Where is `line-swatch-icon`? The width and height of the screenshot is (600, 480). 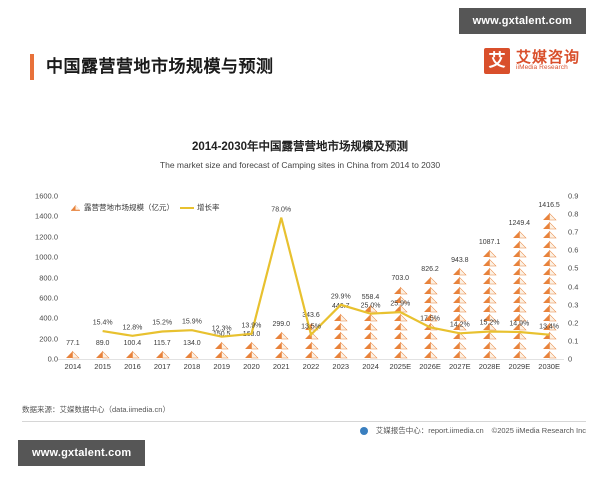 line-swatch-icon is located at coordinates (187, 207).